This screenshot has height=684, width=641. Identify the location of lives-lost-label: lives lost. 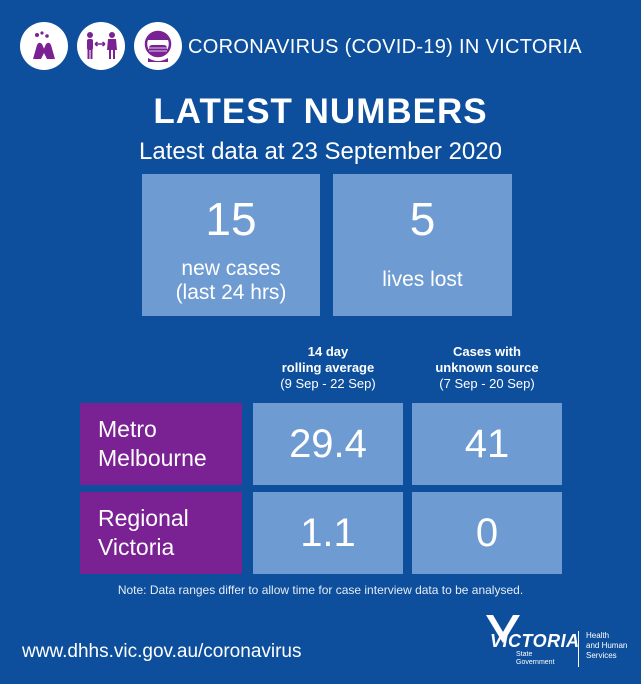
(422, 279).